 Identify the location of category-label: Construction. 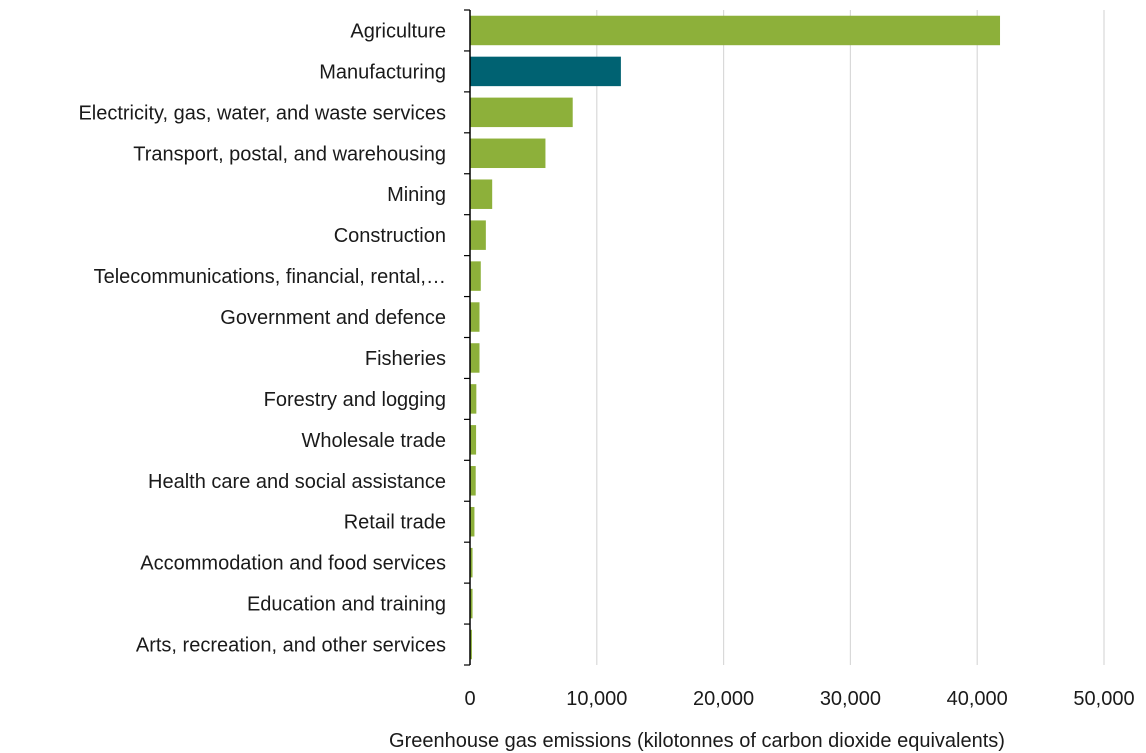
(390, 236).